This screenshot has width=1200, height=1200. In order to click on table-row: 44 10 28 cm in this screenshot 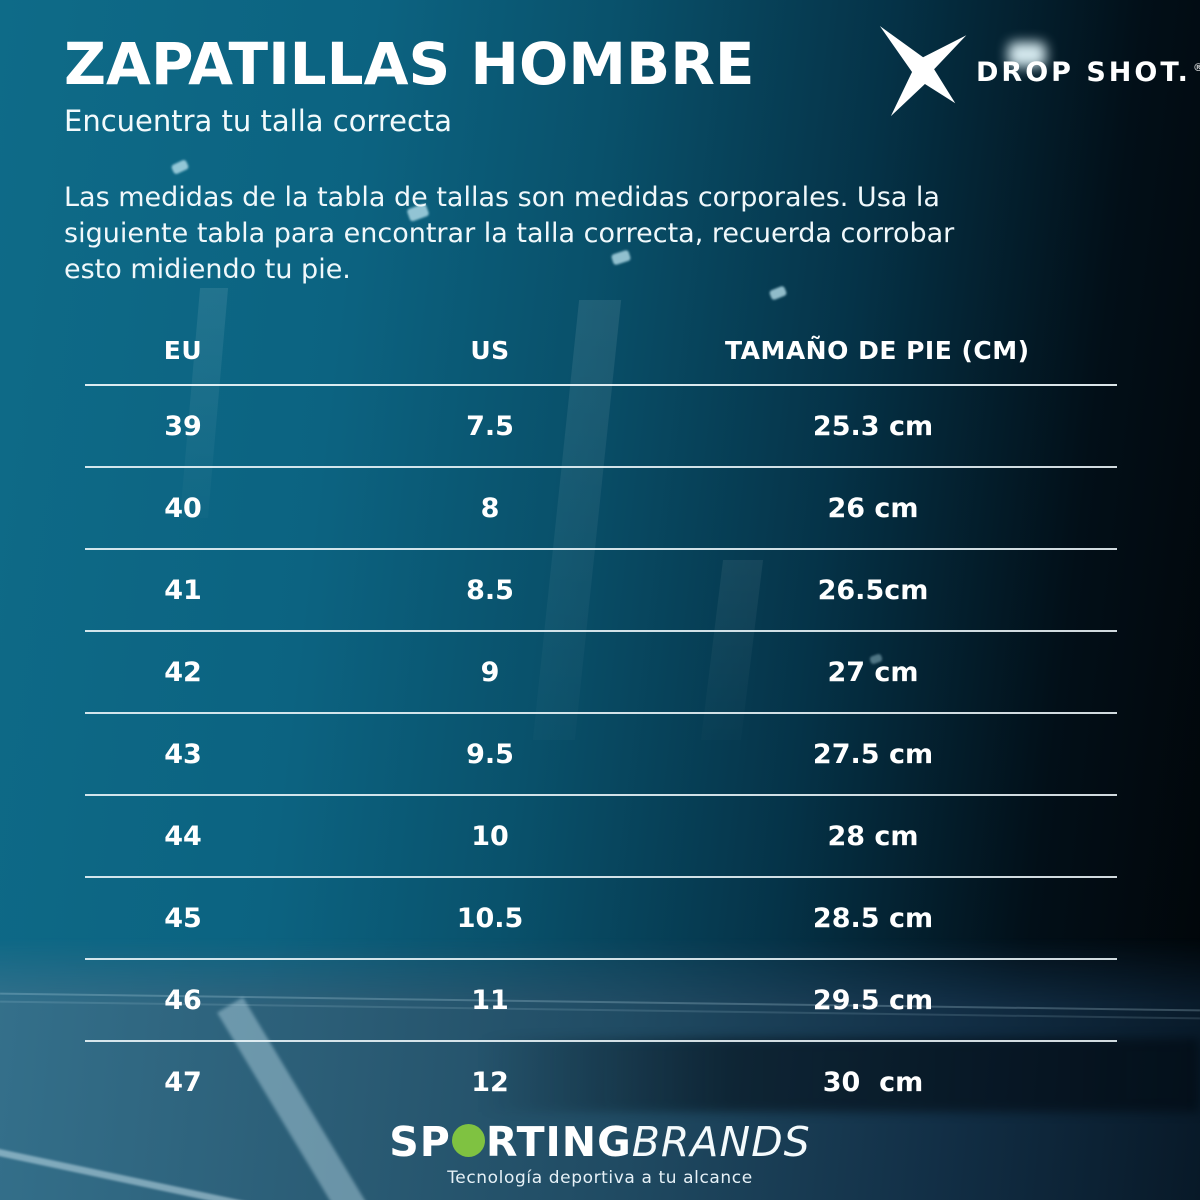, I will do `click(601, 835)`.